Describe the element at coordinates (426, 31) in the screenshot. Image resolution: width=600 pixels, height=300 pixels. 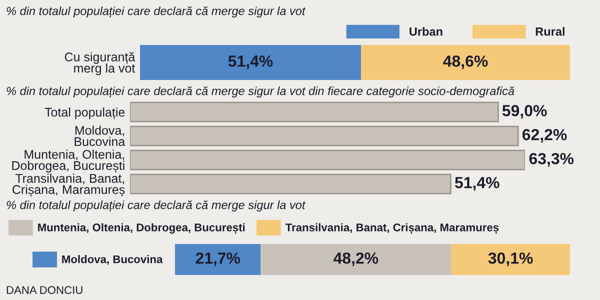
I see `legend-label: Urban` at that location.